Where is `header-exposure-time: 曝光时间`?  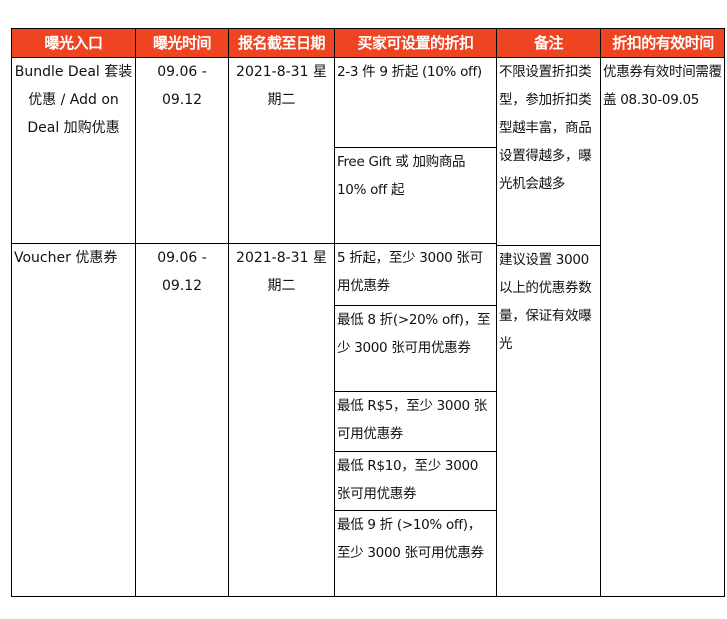 header-exposure-time: 曝光时间 is located at coordinates (181, 42).